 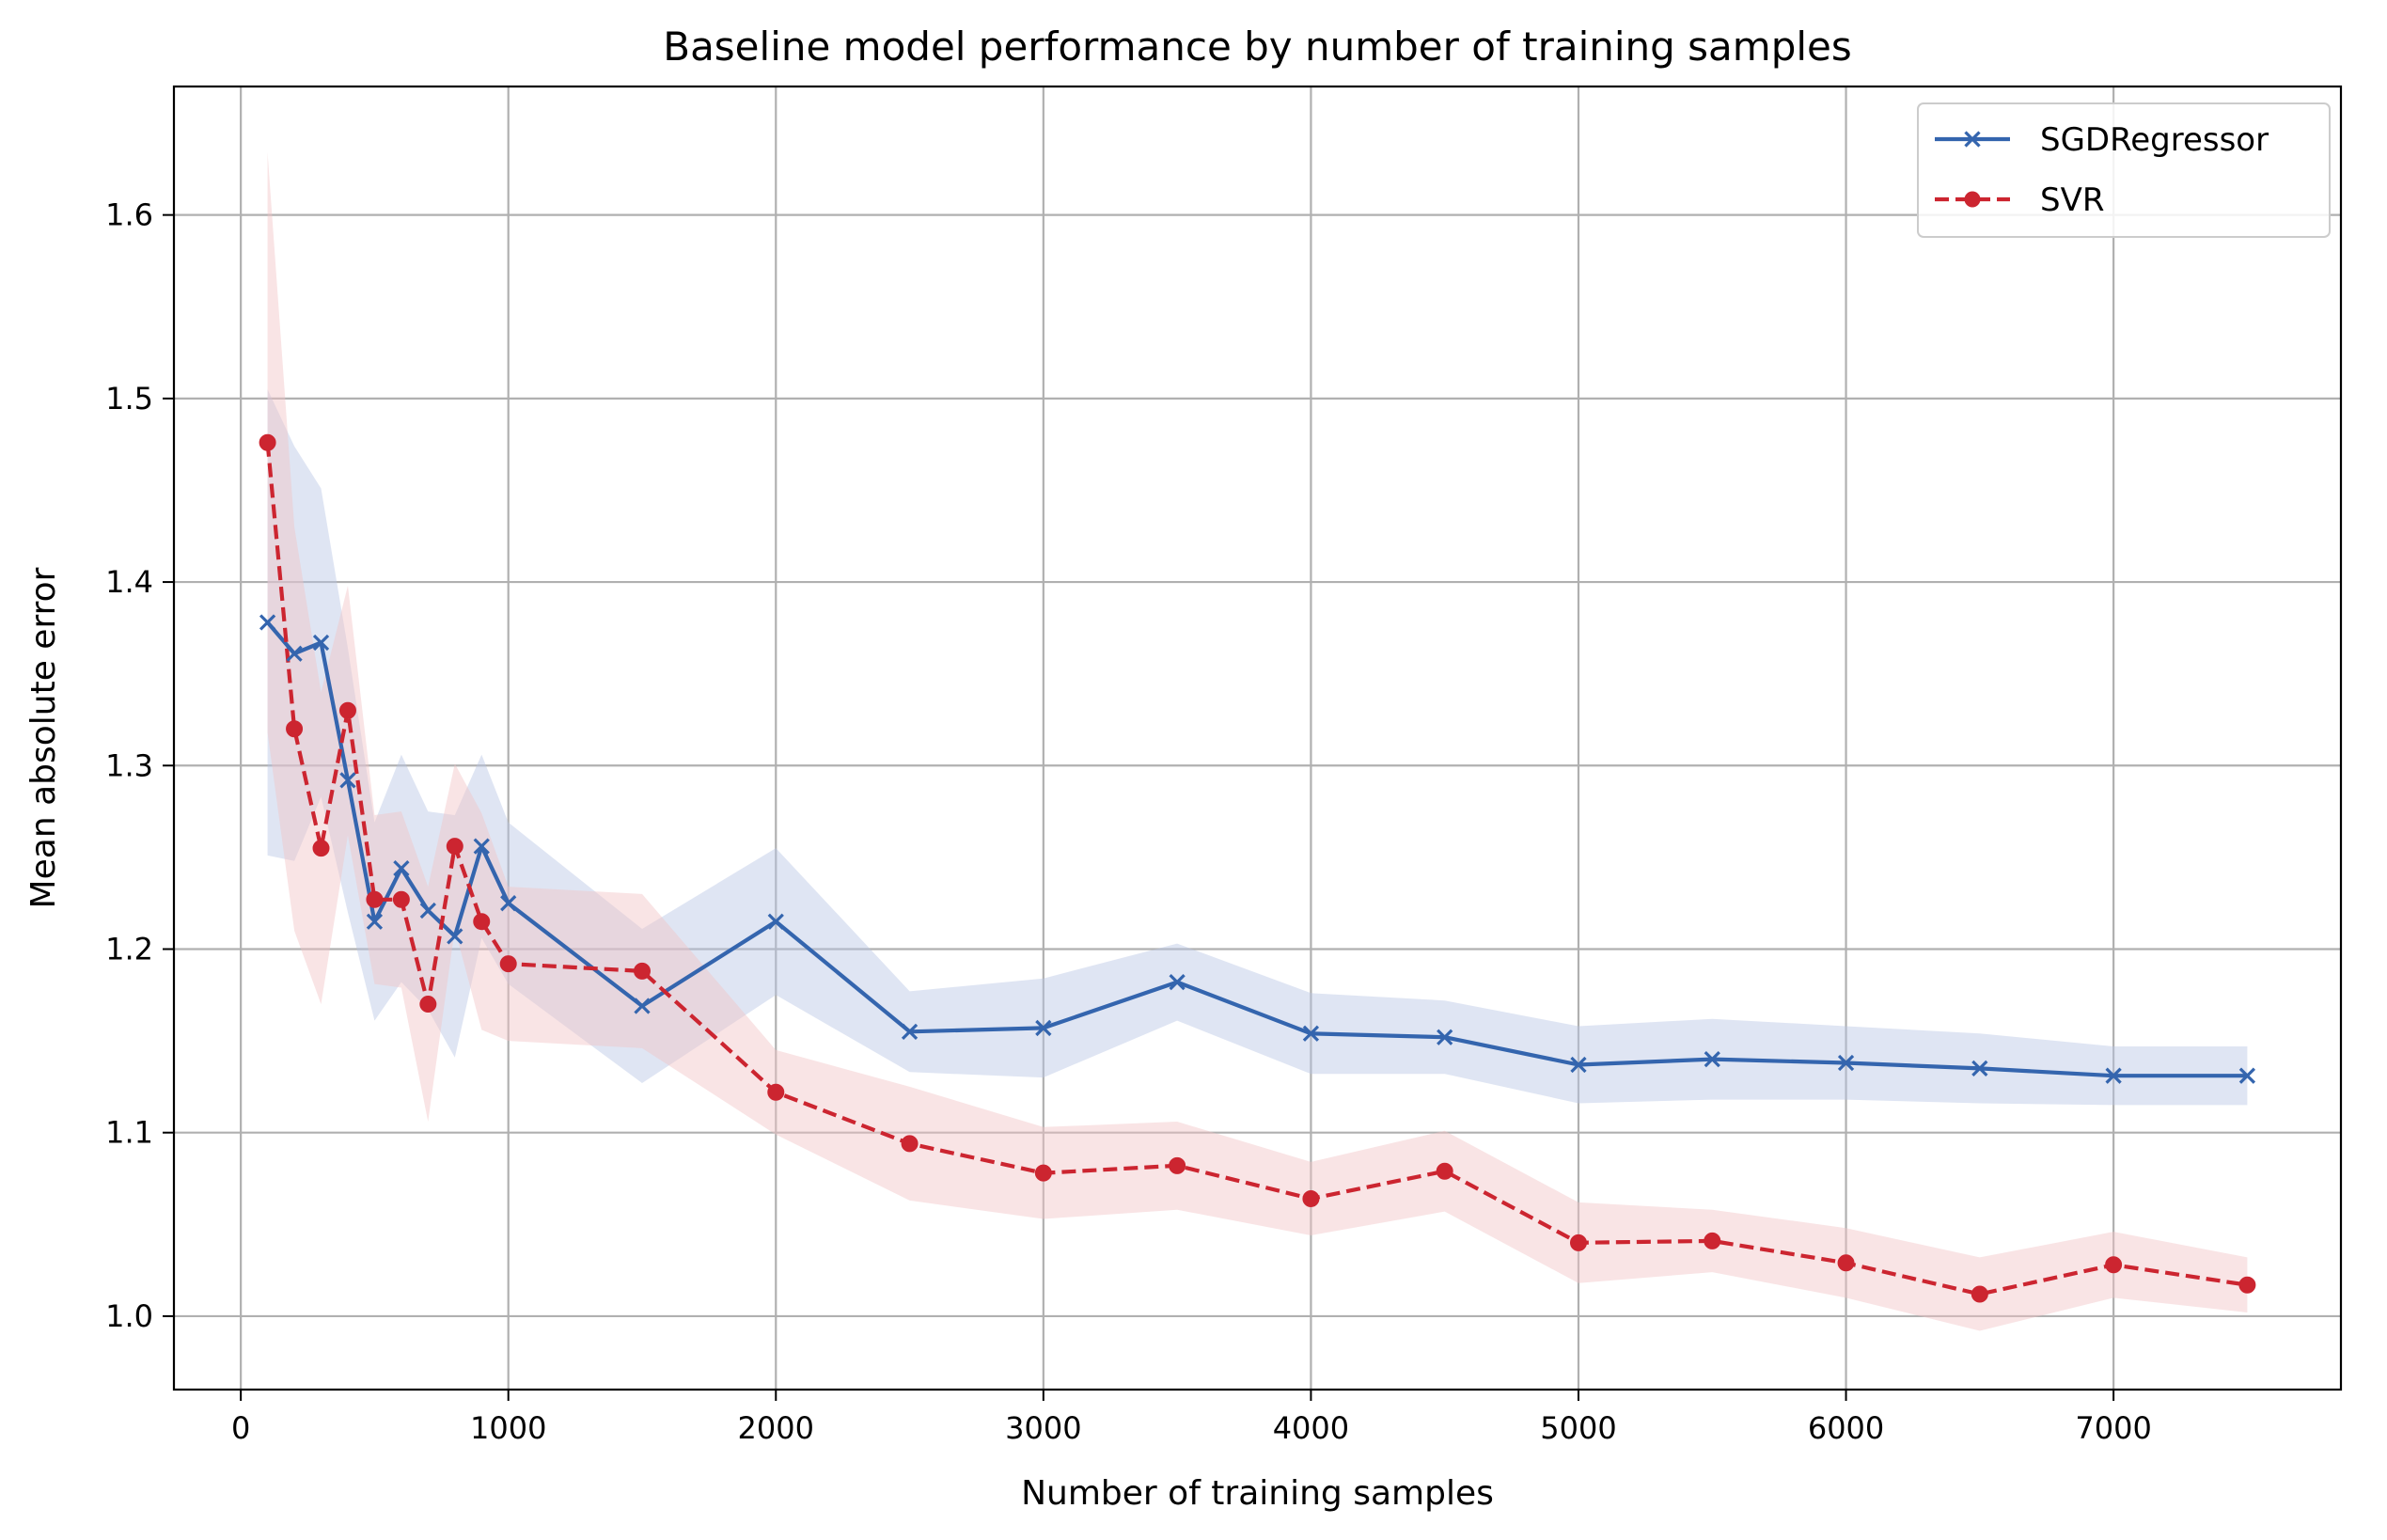 What do you see at coordinates (2113, 1428) in the screenshot?
I see `x-tick-label: 7000` at bounding box center [2113, 1428].